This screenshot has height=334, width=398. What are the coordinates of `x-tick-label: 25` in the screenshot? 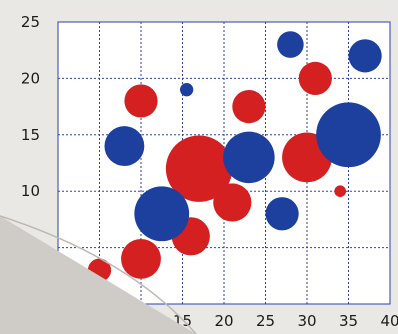 It's located at (265, 321).